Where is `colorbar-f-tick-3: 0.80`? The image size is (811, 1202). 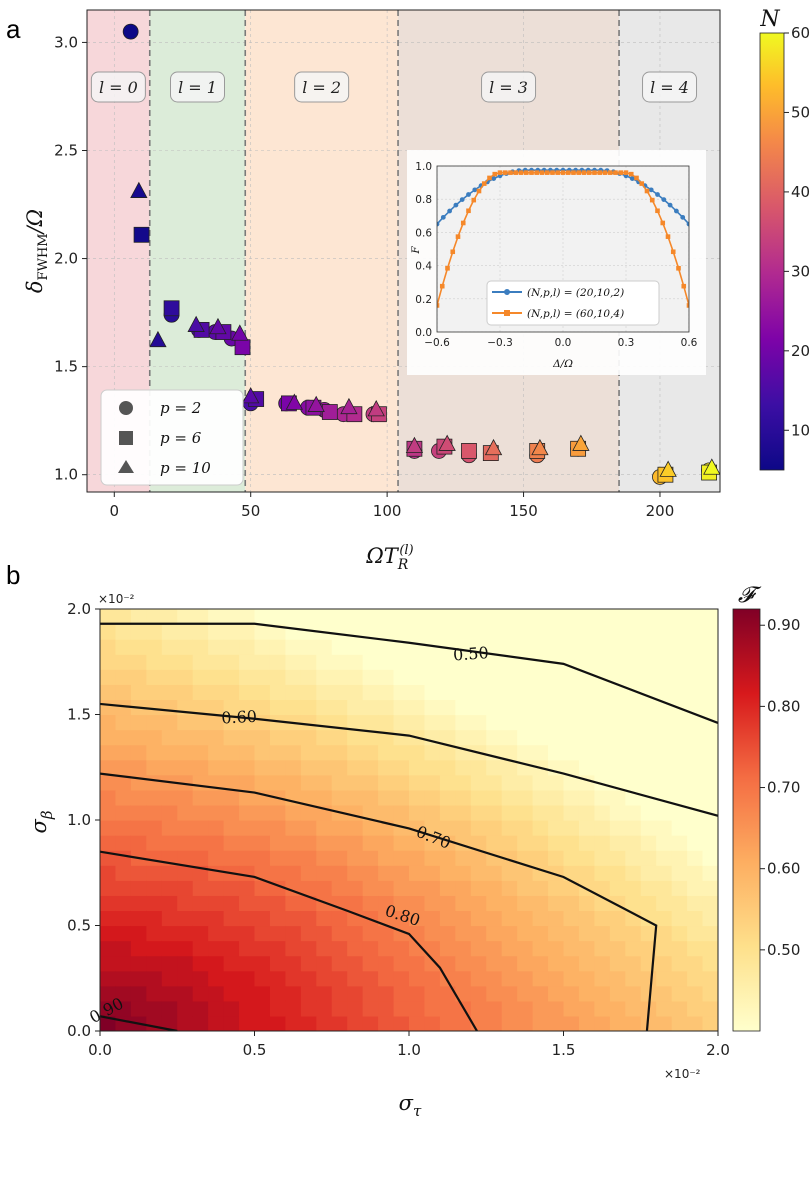 colorbar-f-tick-3: 0.80 is located at coordinates (783, 706).